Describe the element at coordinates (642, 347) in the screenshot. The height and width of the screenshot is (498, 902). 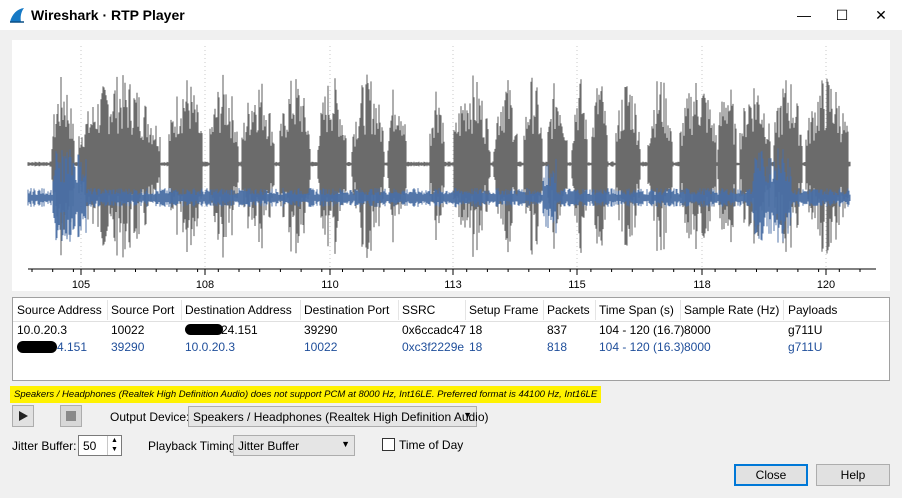
I see `cell-time-span: 104 - 120 (16.3)` at that location.